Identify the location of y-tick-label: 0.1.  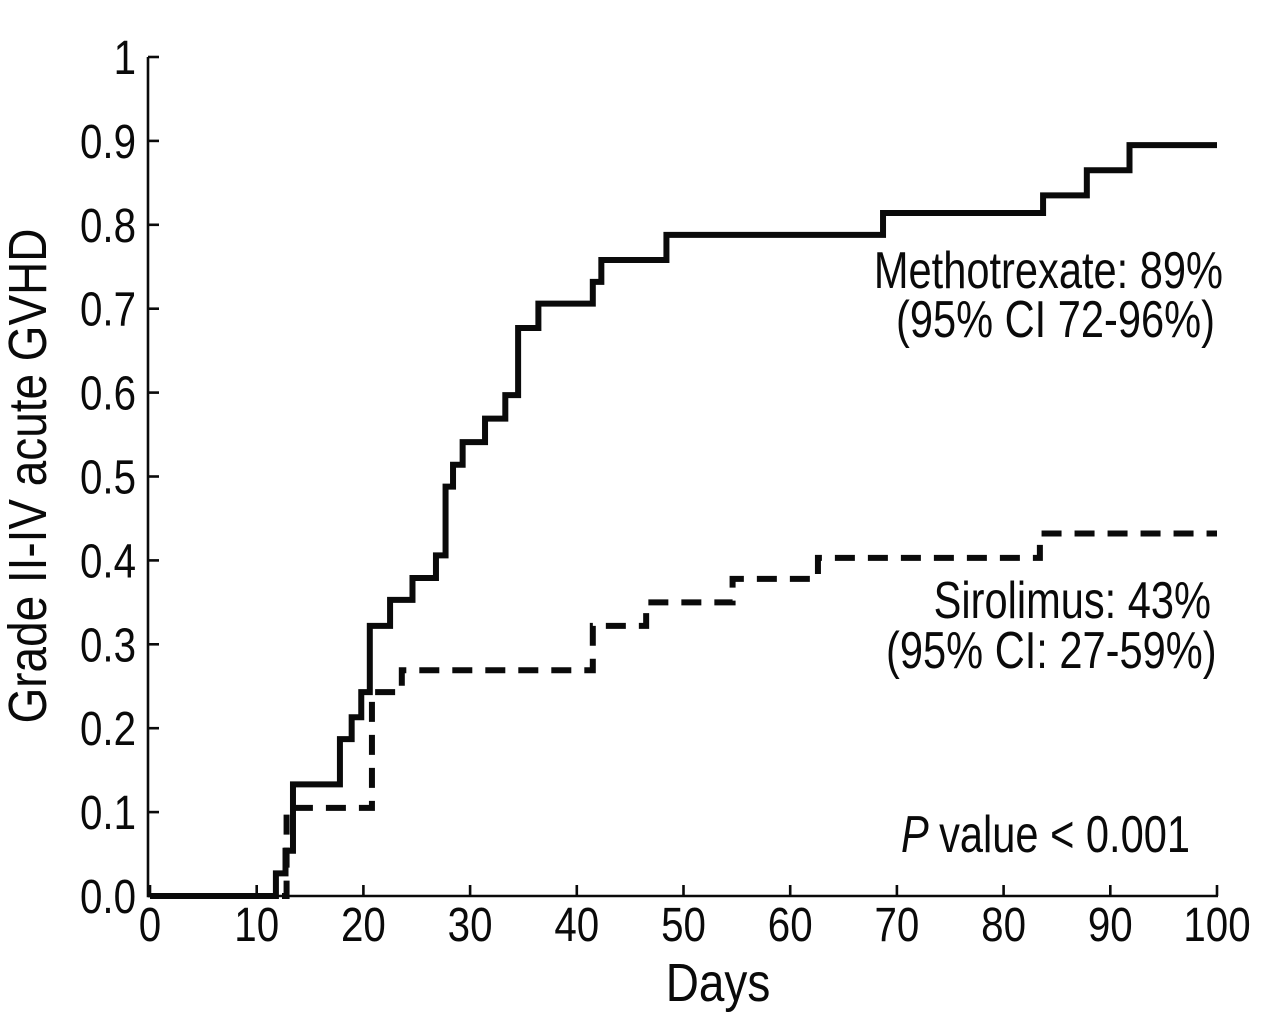
(108, 813).